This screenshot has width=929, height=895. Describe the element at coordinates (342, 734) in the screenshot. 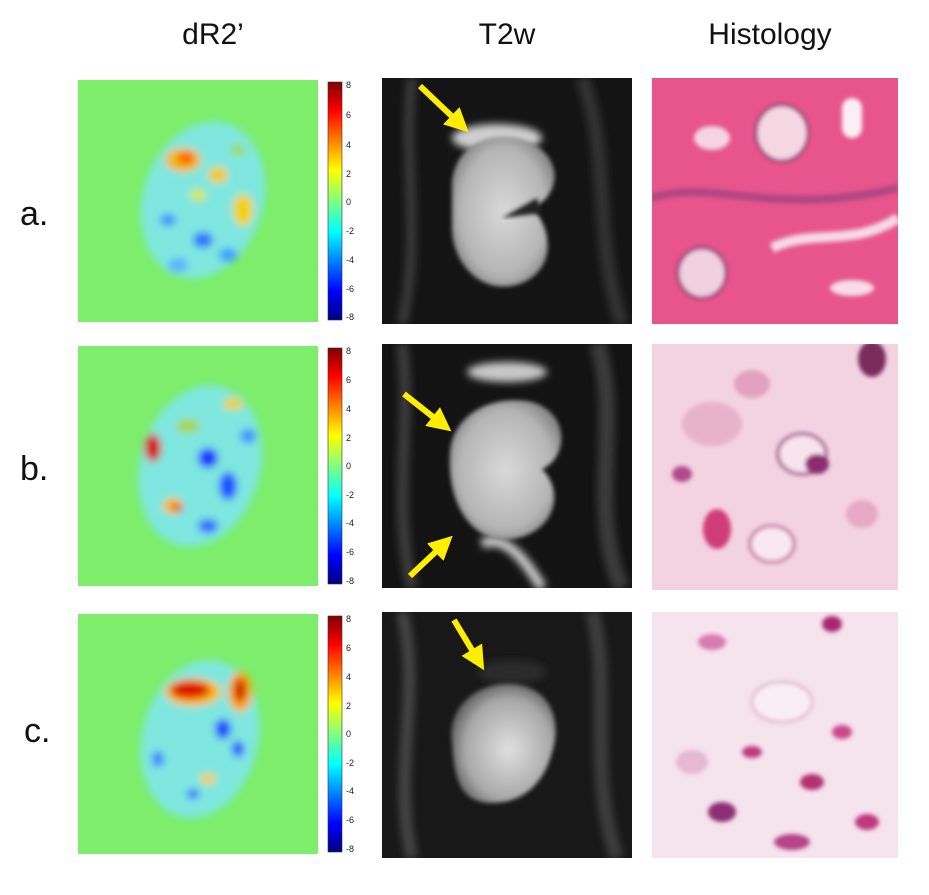

I see `colorbar-c: 8 6 4 2 0 -2 -4 -6 -8` at that location.